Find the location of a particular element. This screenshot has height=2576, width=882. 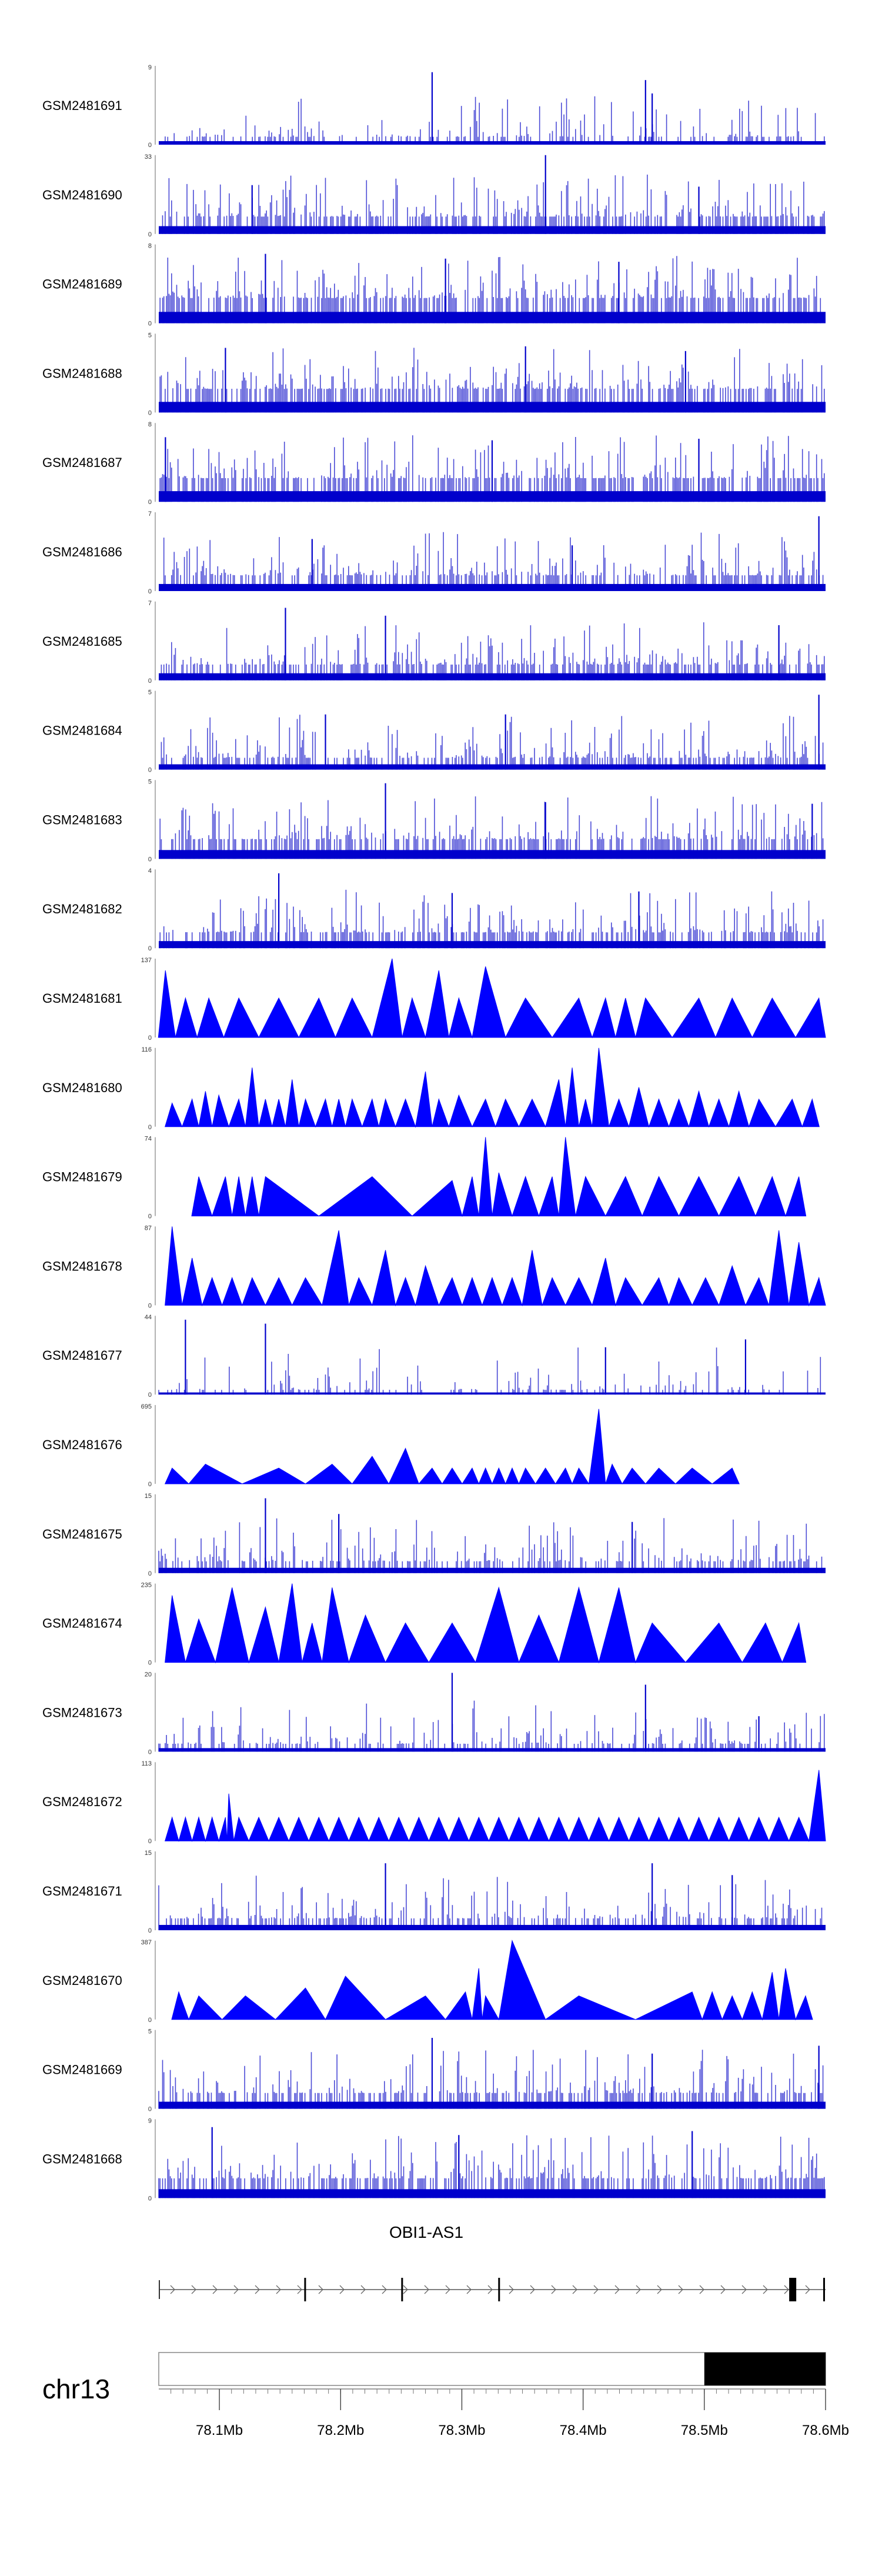

track-GSM2481684: GSM2481684 5 0 is located at coordinates (434, 731).